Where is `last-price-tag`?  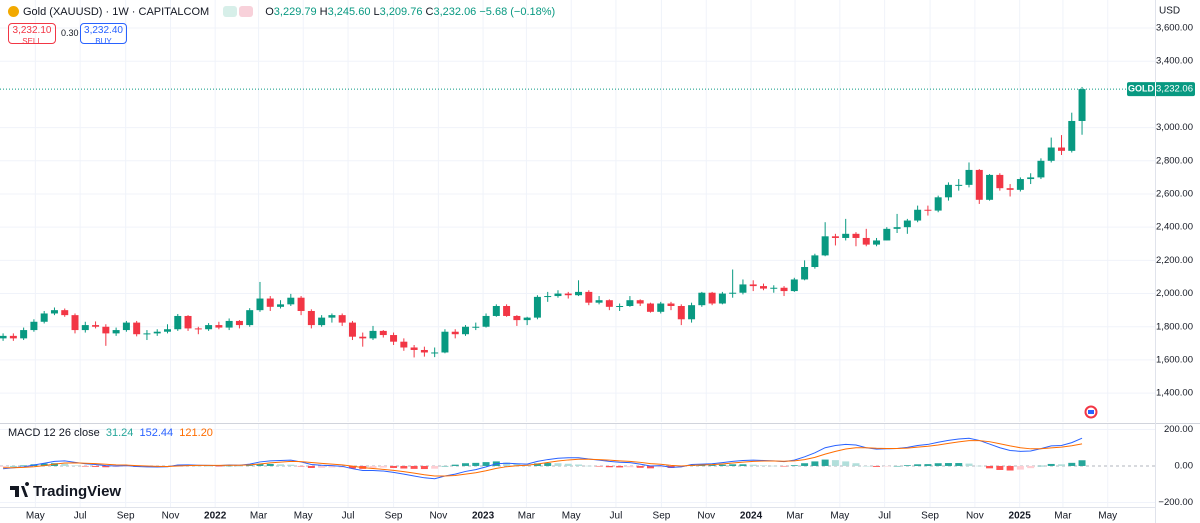
last-price-tag is located at coordinates (1161, 89).